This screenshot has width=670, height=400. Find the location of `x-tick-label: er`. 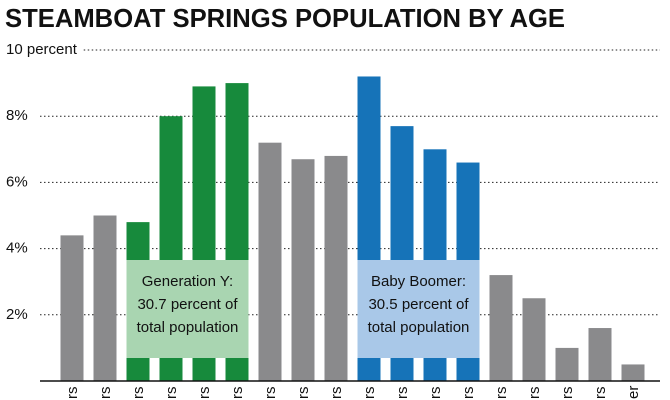

x-tick-label: er is located at coordinates (633, 392).